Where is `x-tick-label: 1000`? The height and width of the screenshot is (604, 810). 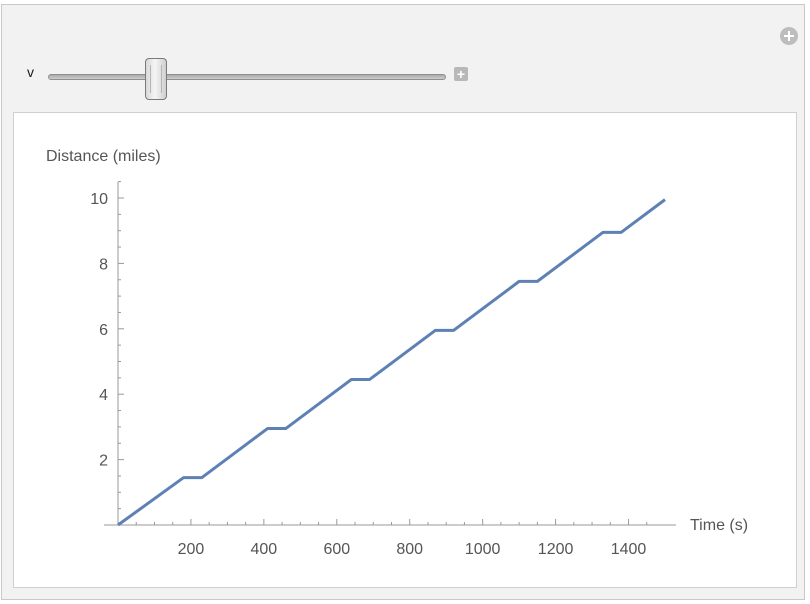 x-tick-label: 1000 is located at coordinates (483, 549).